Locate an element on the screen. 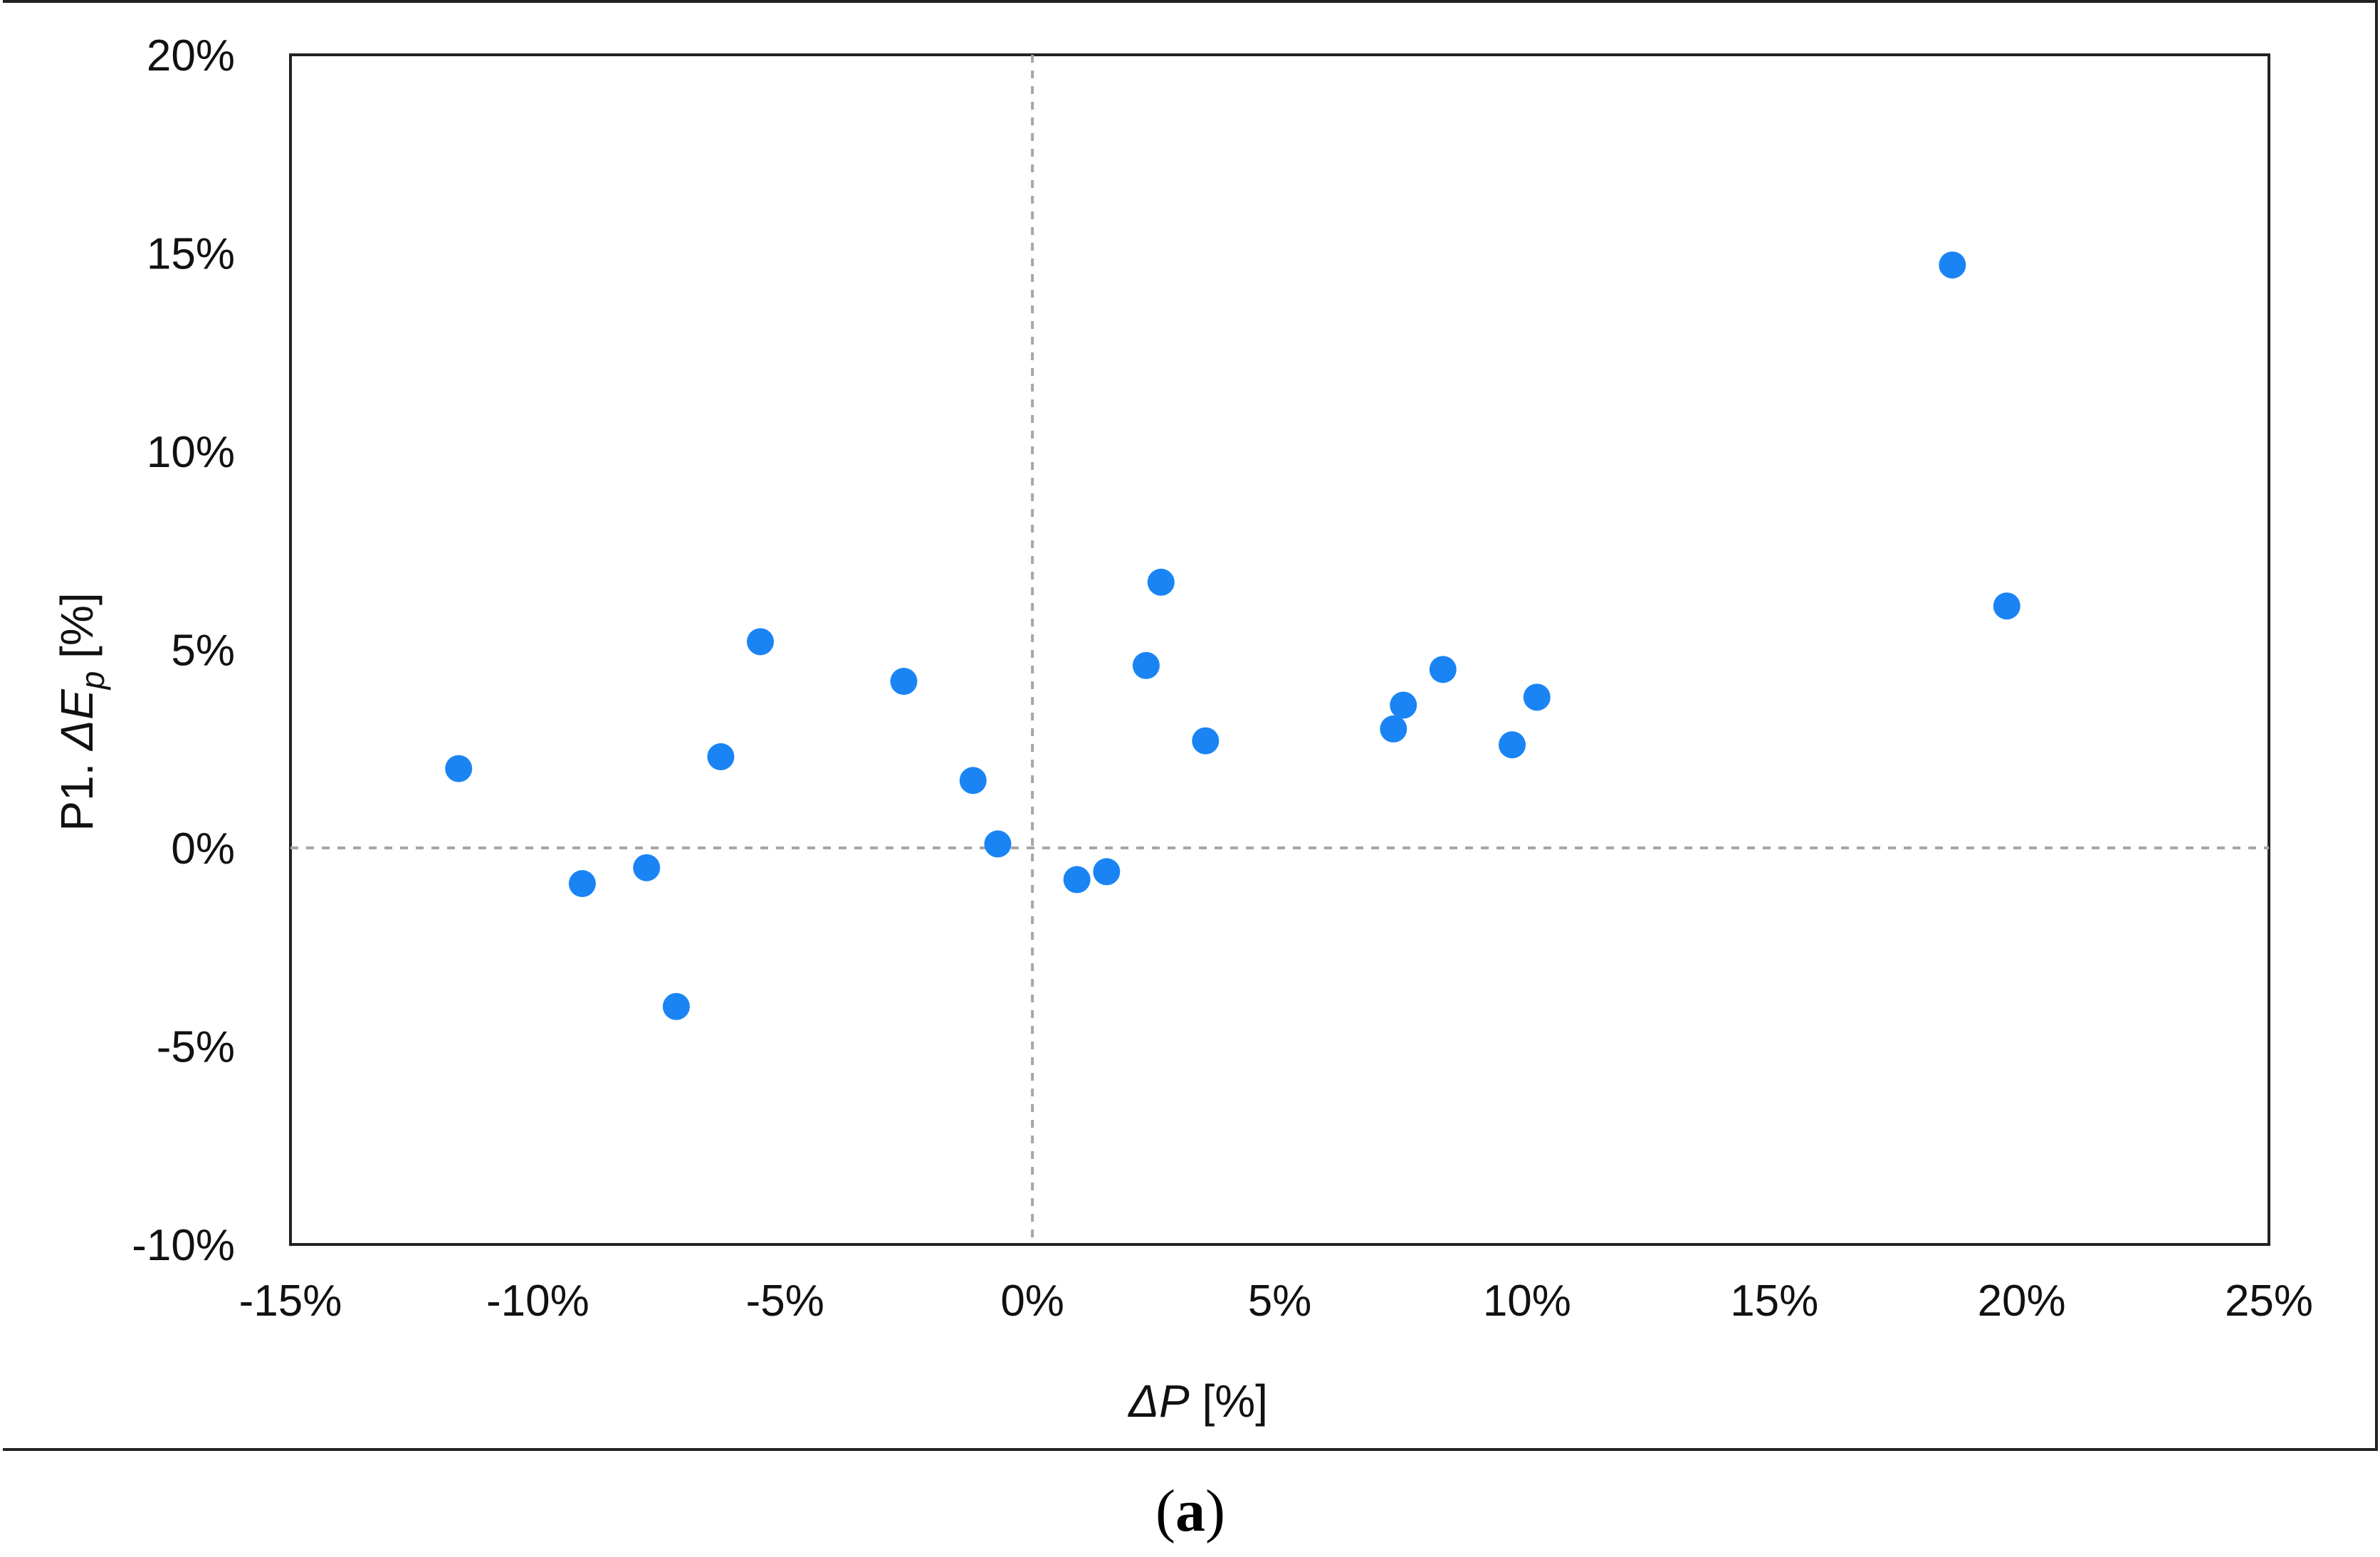 Image resolution: width=2380 pixels, height=1557 pixels. x-axis-title-unit: [%] is located at coordinates (1229, 1401).